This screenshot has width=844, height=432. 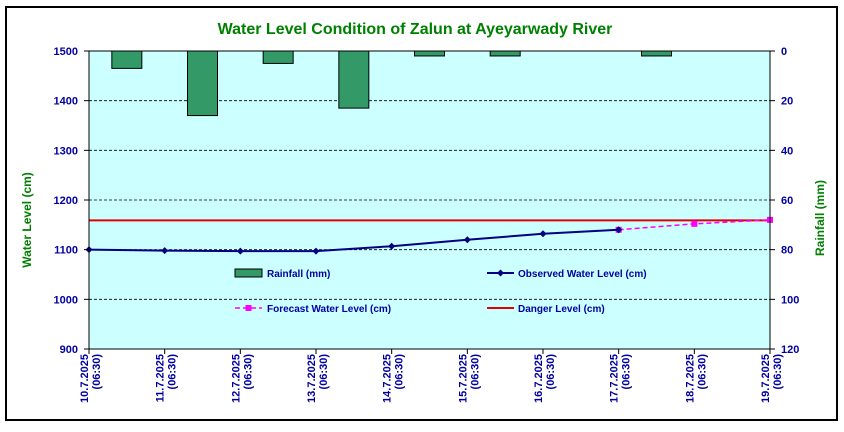 What do you see at coordinates (69, 350) in the screenshot?
I see `y-tick-label: 900` at bounding box center [69, 350].